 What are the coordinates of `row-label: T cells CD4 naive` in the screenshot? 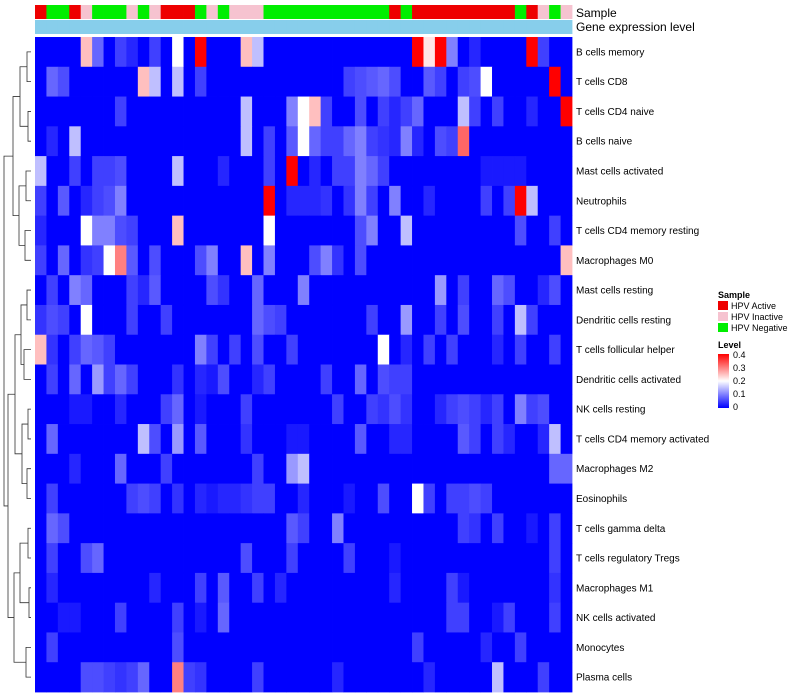 It's located at (615, 112).